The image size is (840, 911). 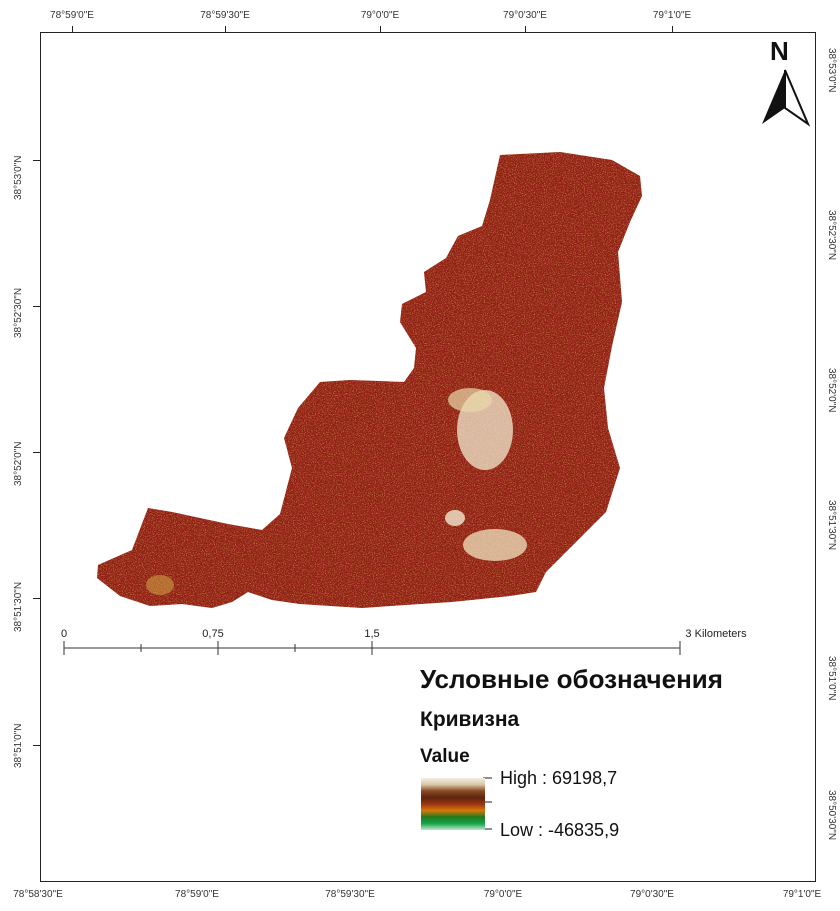 I want to click on bottom-tick-label: 79°1'0"E, so click(x=802, y=894).